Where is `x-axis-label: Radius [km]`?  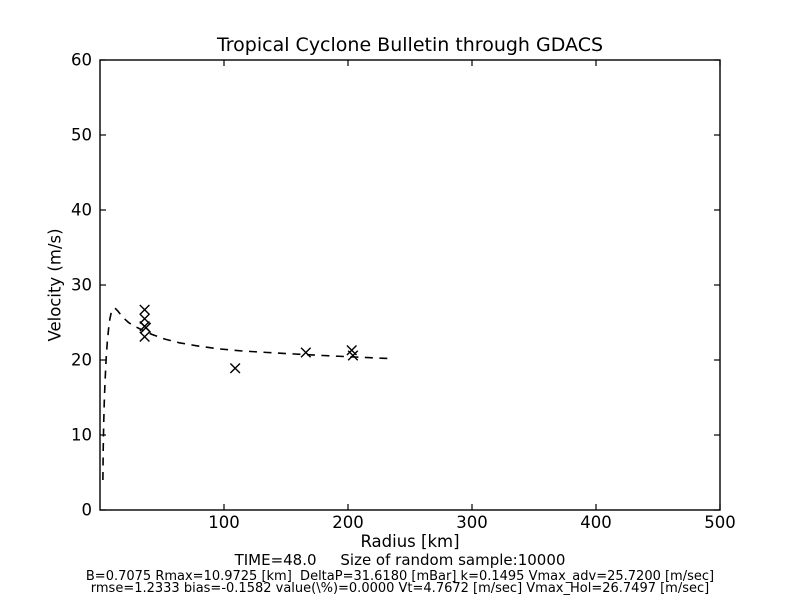
x-axis-label: Radius [km] is located at coordinates (410, 541).